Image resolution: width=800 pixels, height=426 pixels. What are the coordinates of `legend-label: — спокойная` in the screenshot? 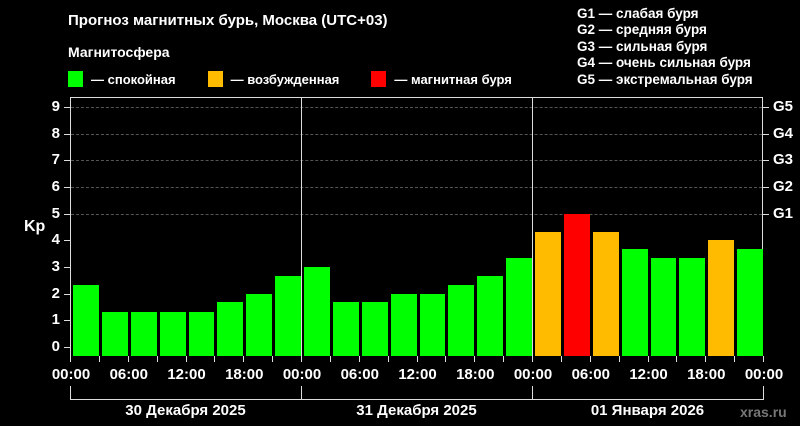 It's located at (133, 79).